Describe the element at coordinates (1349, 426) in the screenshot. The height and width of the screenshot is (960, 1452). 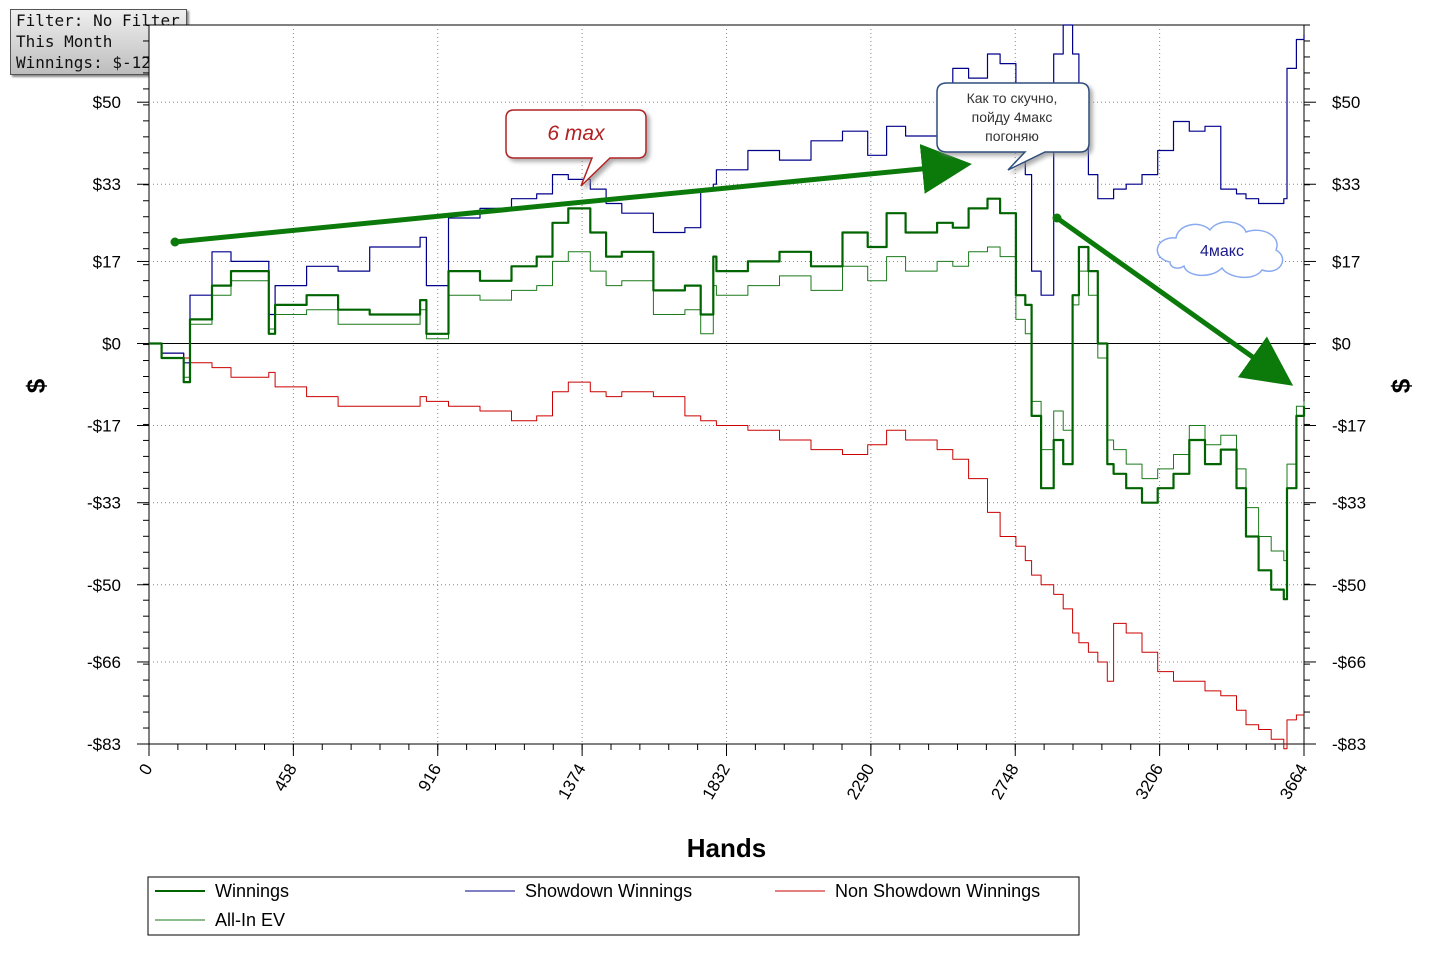
I see `y-tick-label-right: -$17` at that location.